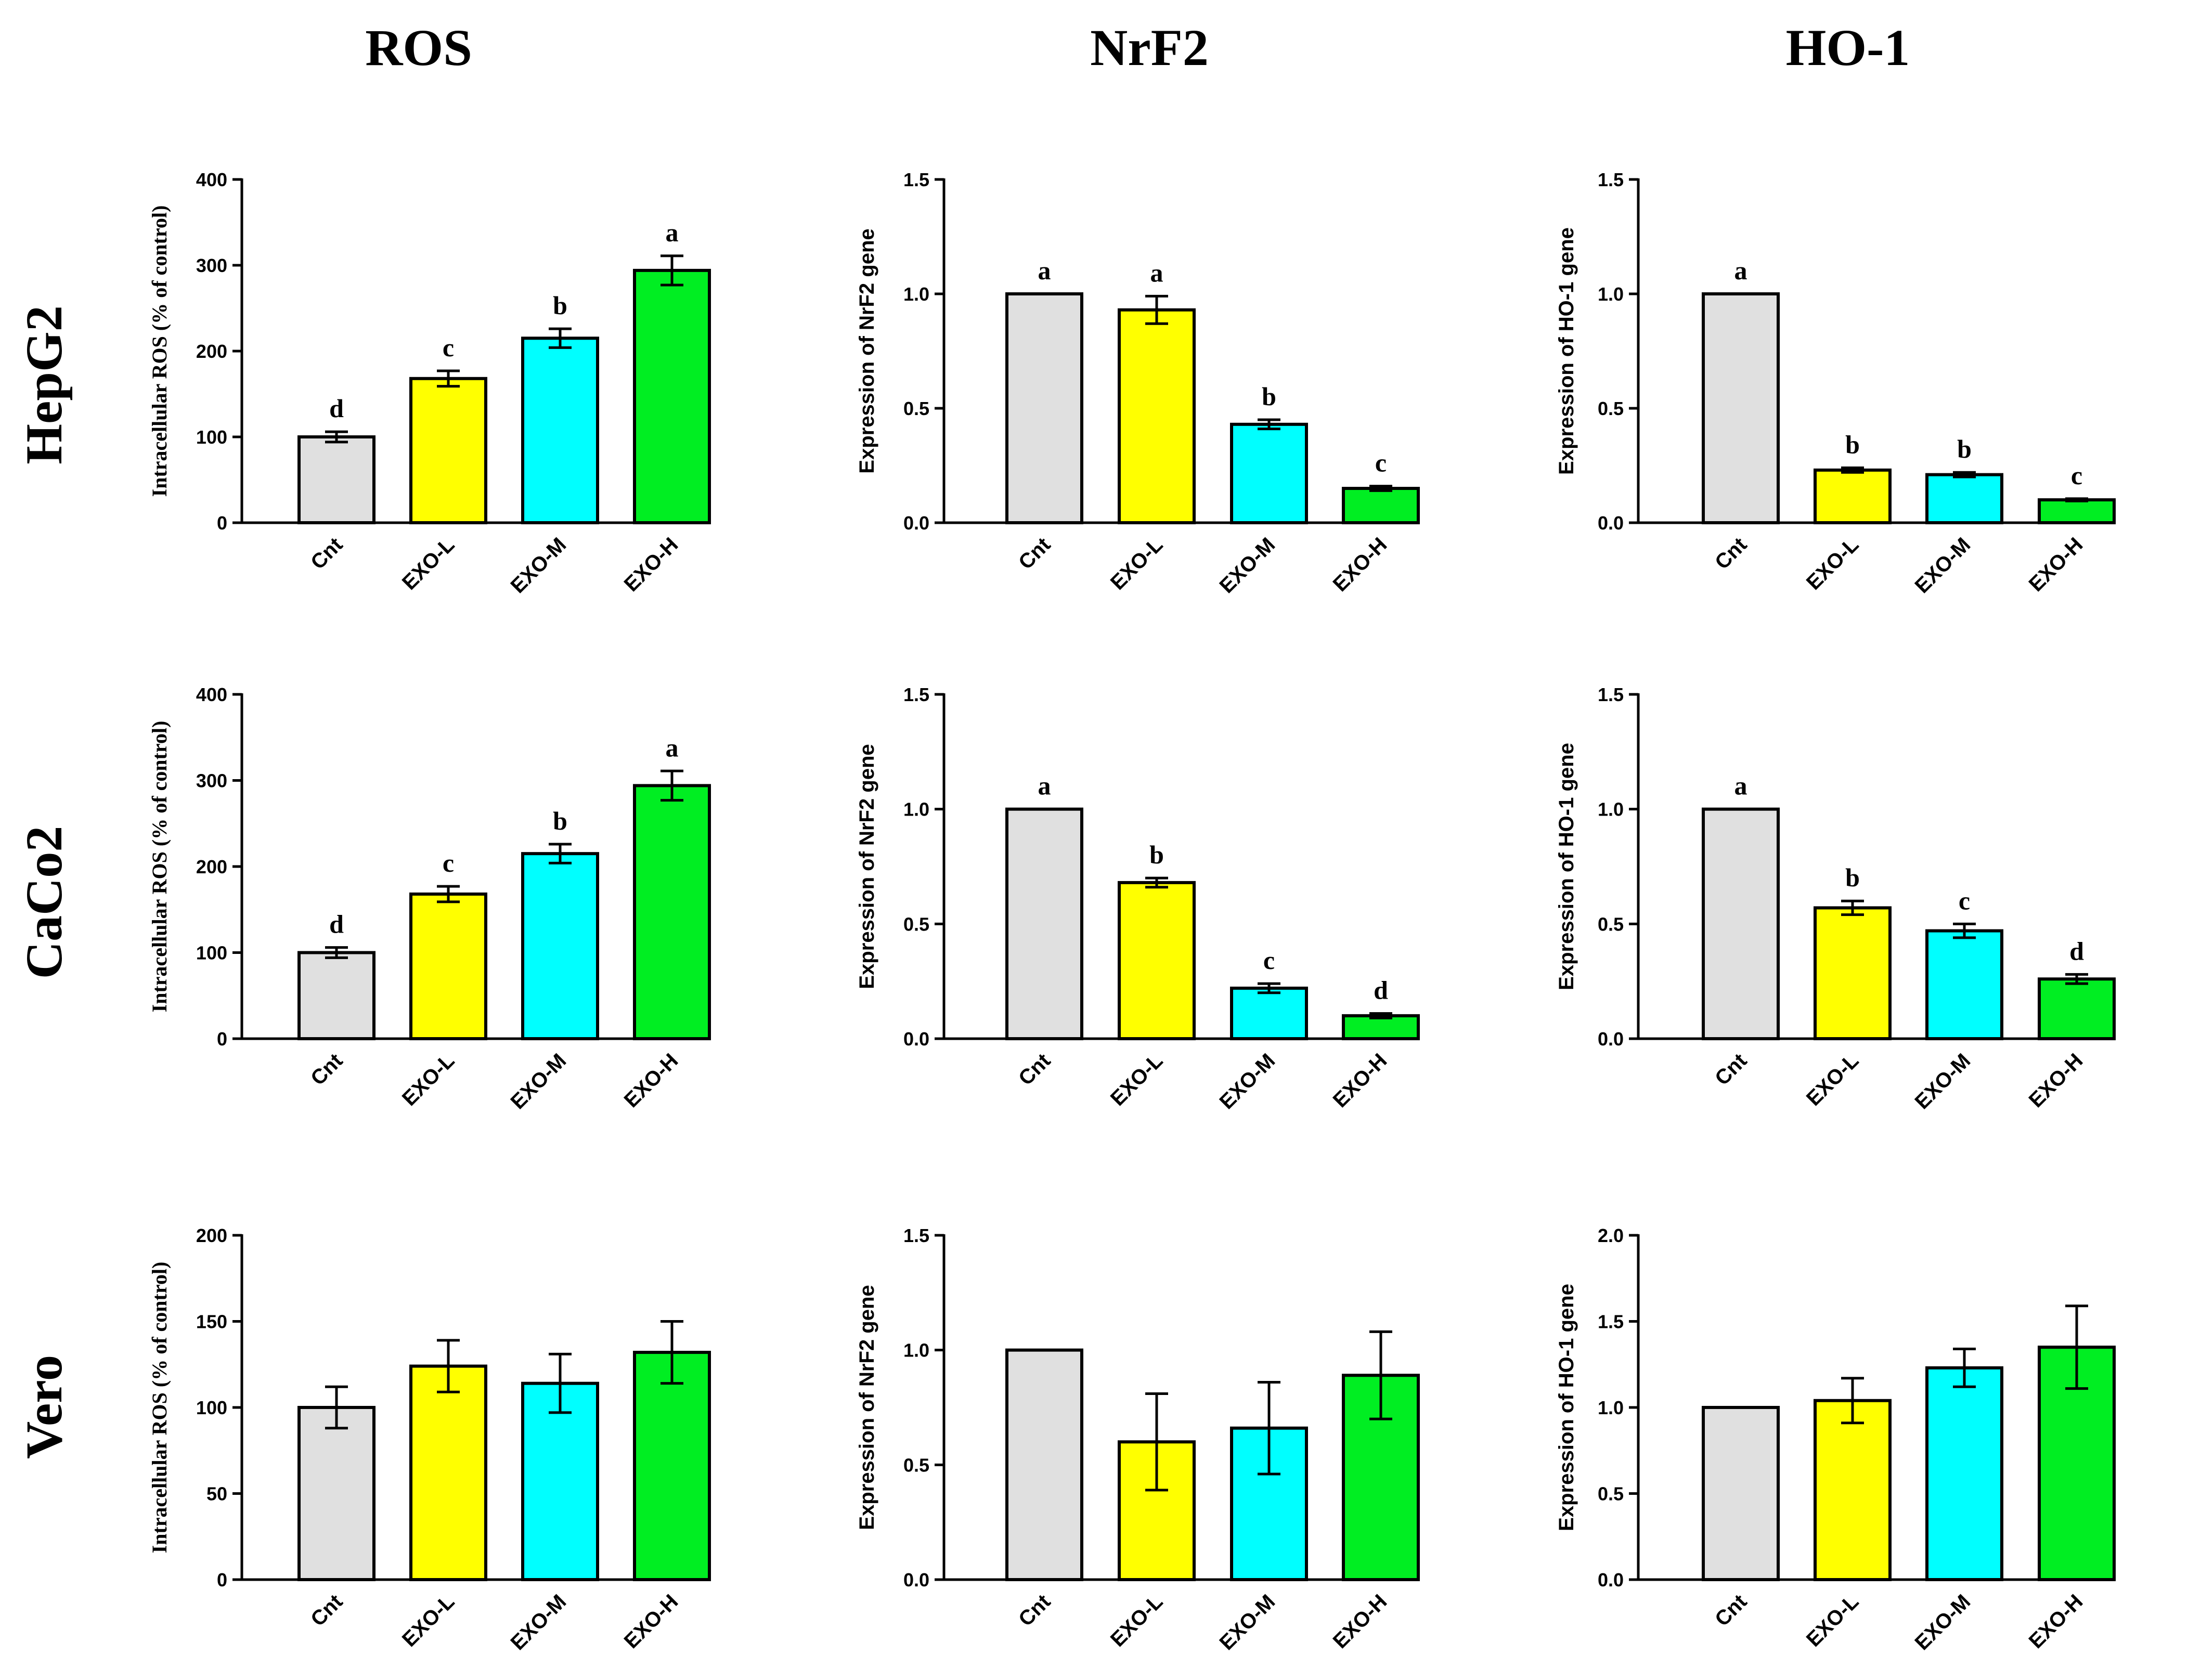 This screenshot has height=1680, width=2188. What do you see at coordinates (44, 903) in the screenshot?
I see `row-header-caco2: CaCo2` at bounding box center [44, 903].